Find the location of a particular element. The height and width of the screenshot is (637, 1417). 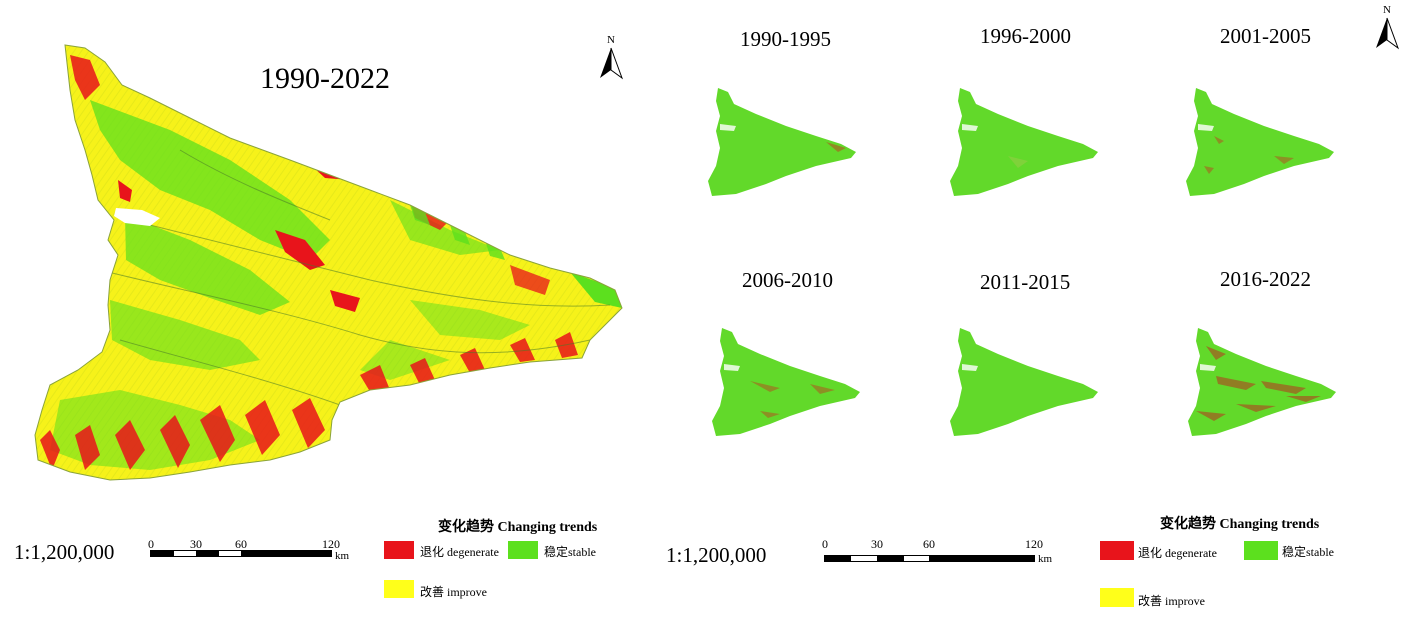

small-map-1996-2000 is located at coordinates (1024, 142).